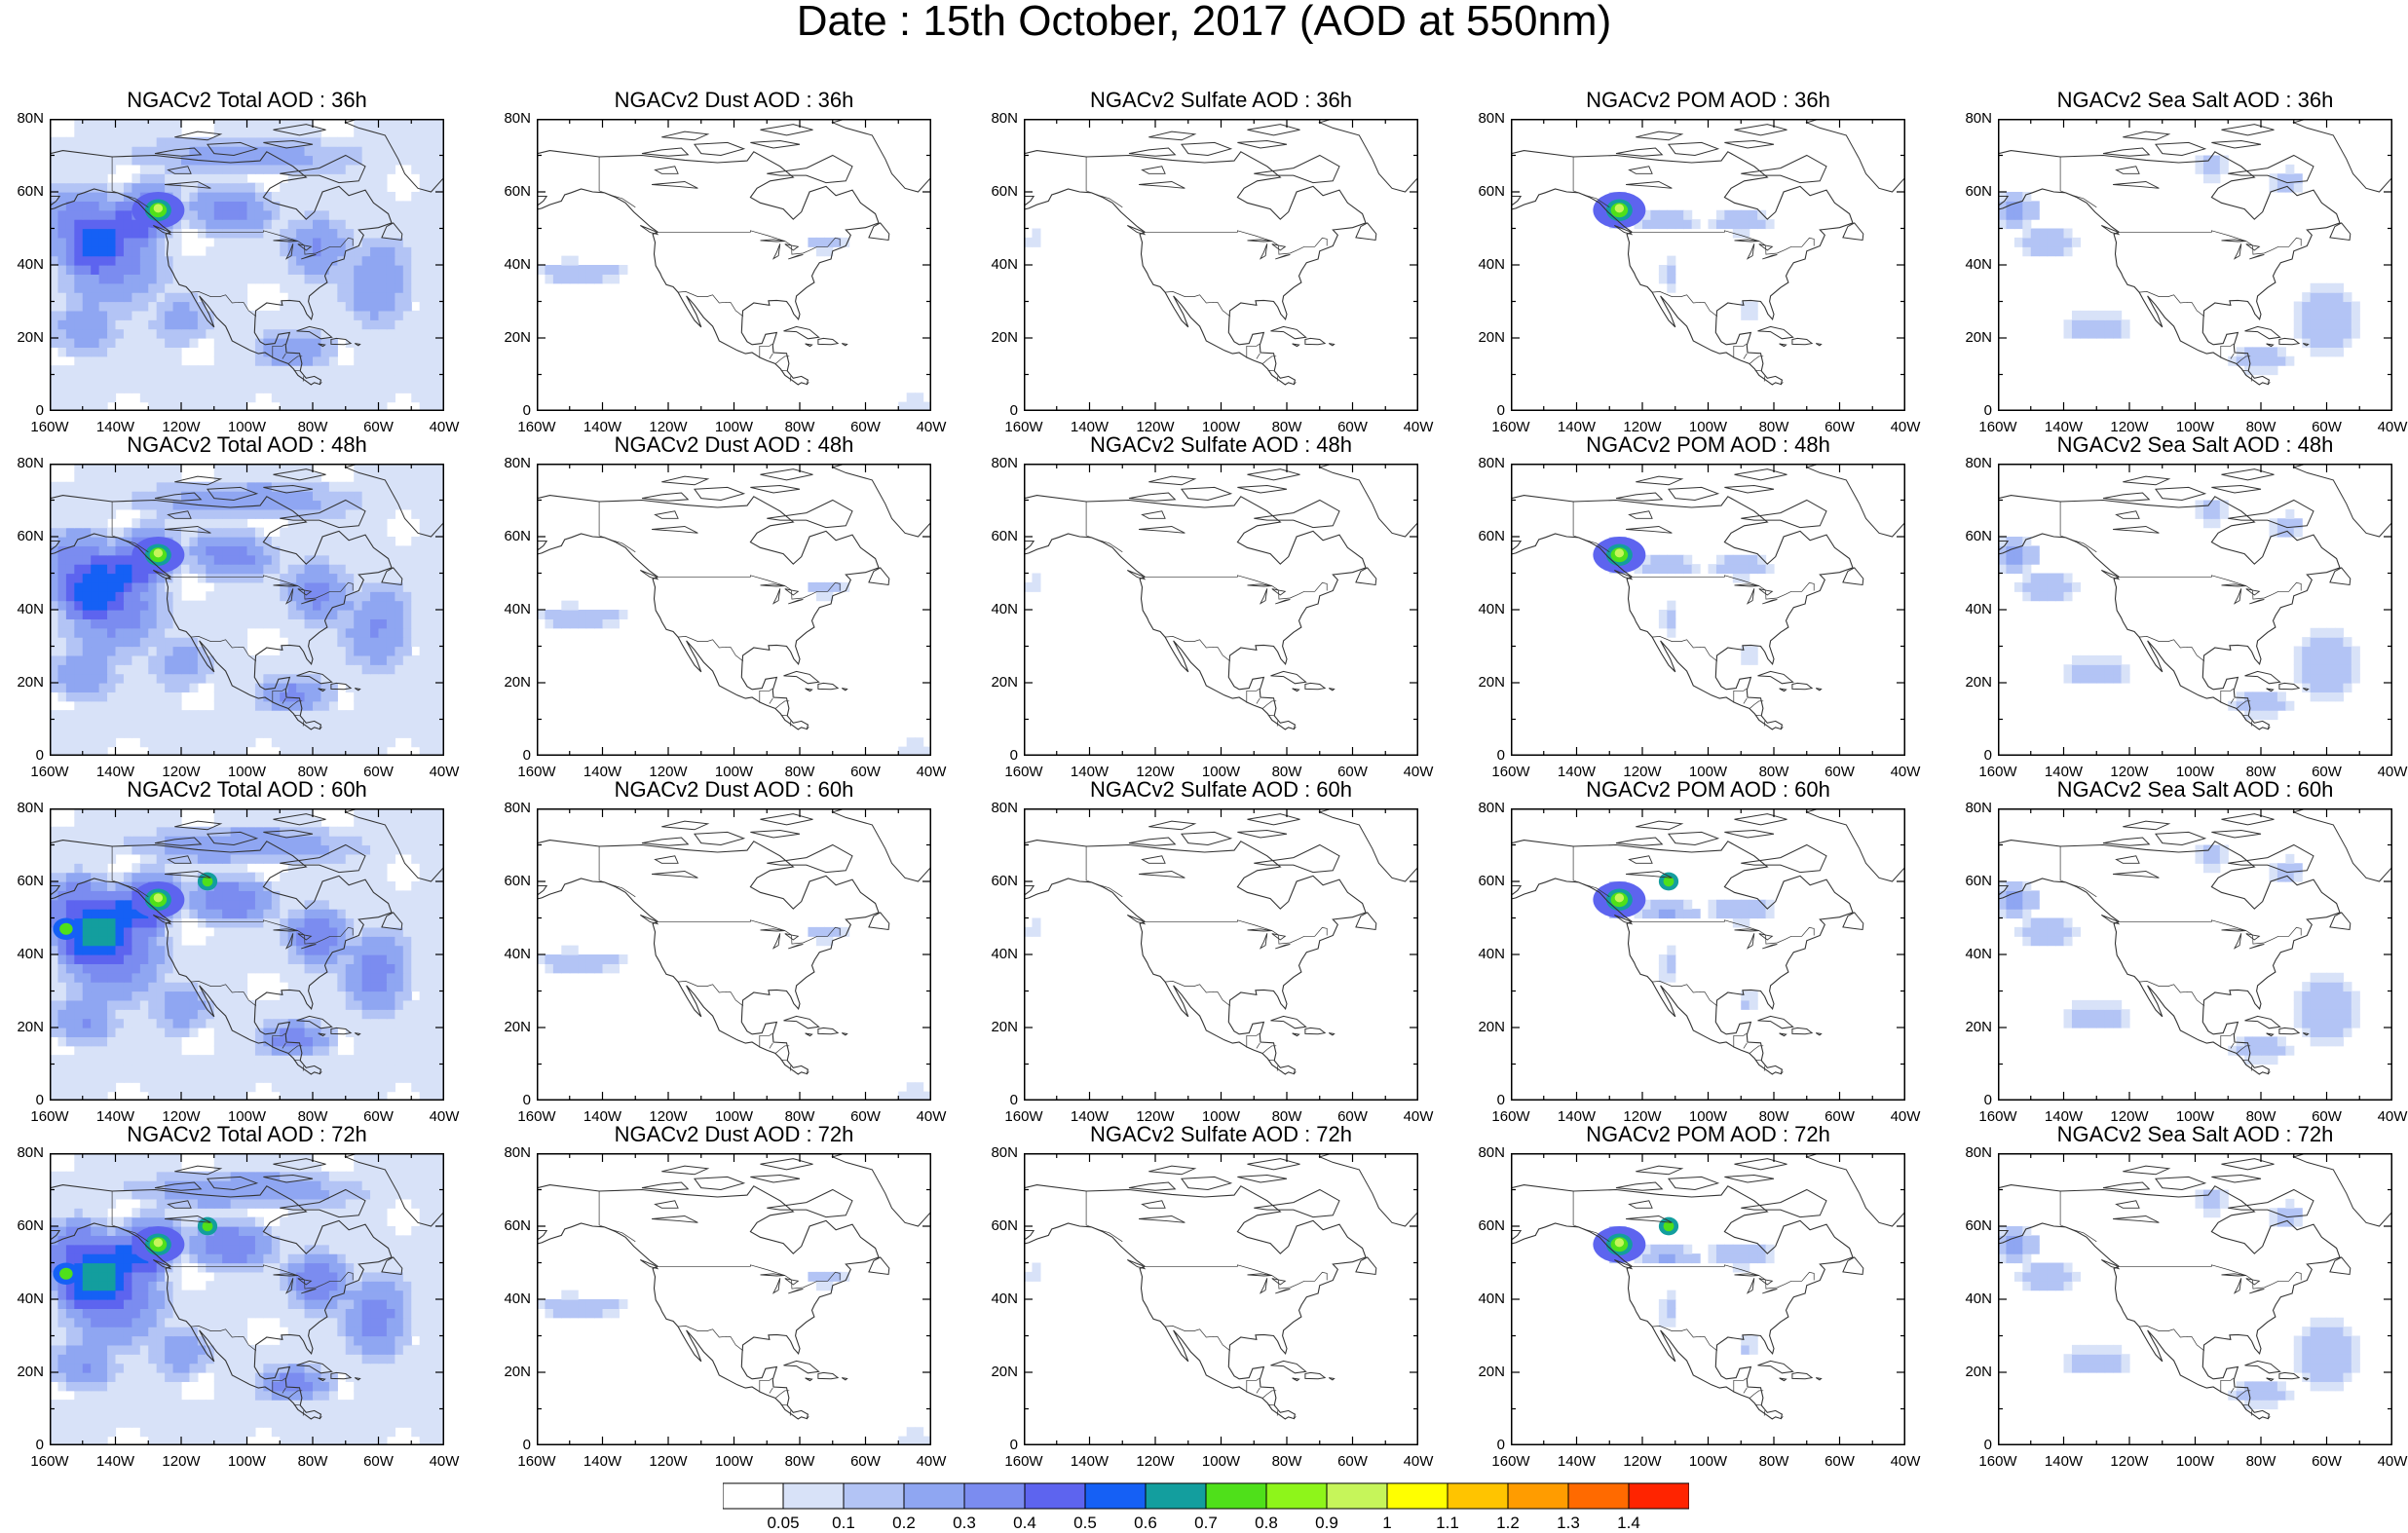 The height and width of the screenshot is (1533, 2408). I want to click on panel-title: NGACv2 Dust AOD : 48h, so click(734, 445).